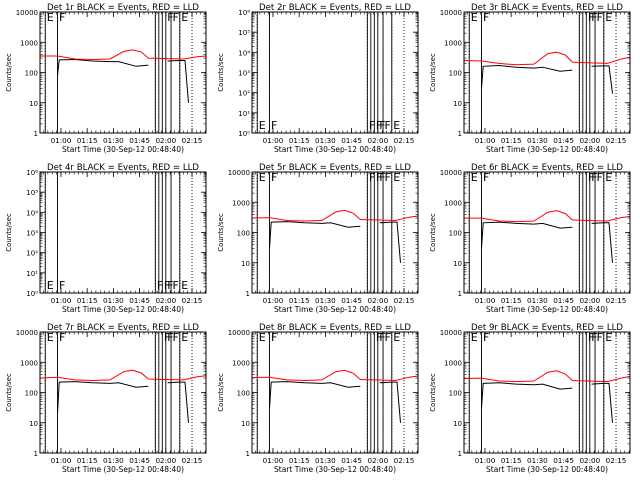 The height and width of the screenshot is (484, 640). Describe the element at coordinates (123, 8) in the screenshot. I see `panel-title: Det 1r BLACK = Events, RED = LLD` at that location.